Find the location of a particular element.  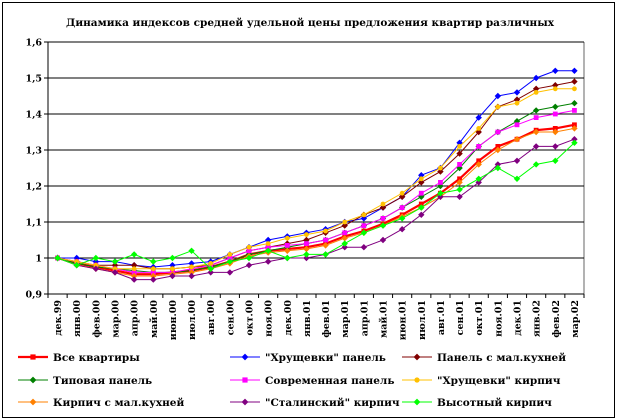

x-tick-label: июн.01 is located at coordinates (403, 320).